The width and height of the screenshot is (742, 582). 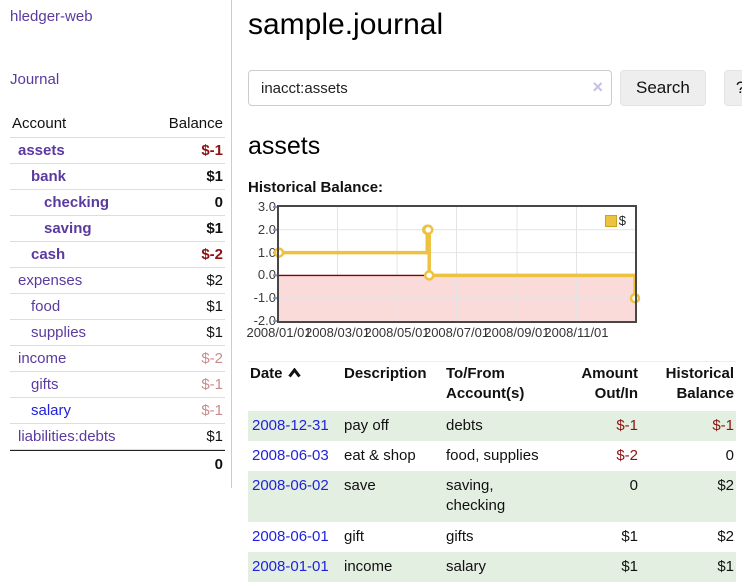 I want to click on account-link: saving, so click(x=68, y=228).